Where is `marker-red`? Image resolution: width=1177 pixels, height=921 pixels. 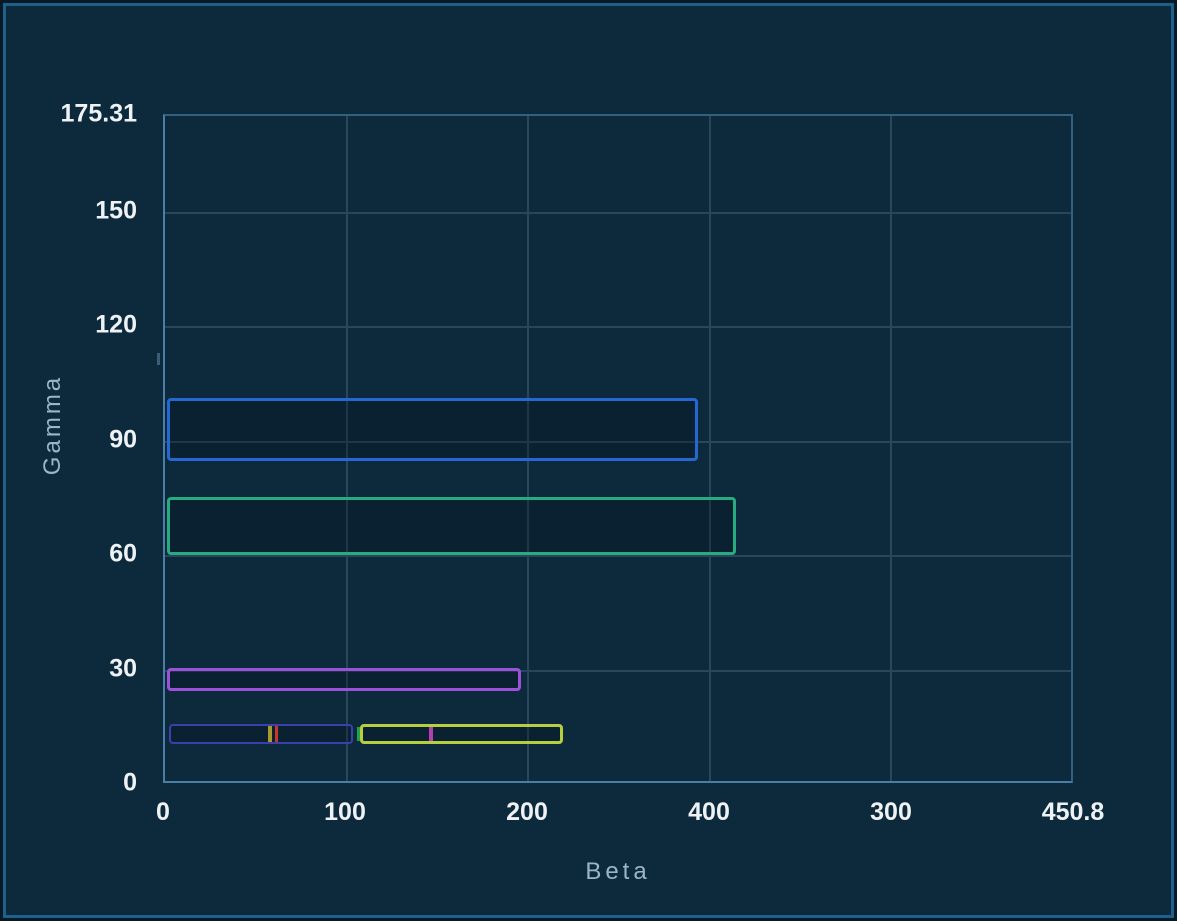 marker-red is located at coordinates (277, 734).